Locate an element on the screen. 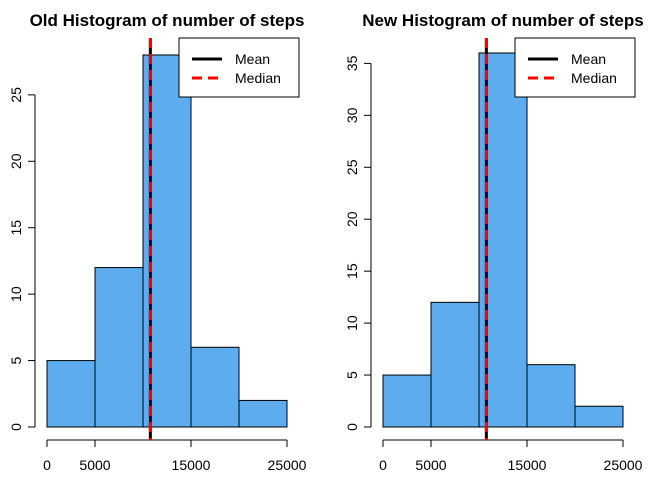 This screenshot has width=672, height=485. y-tick-label: 35 is located at coordinates (352, 63).